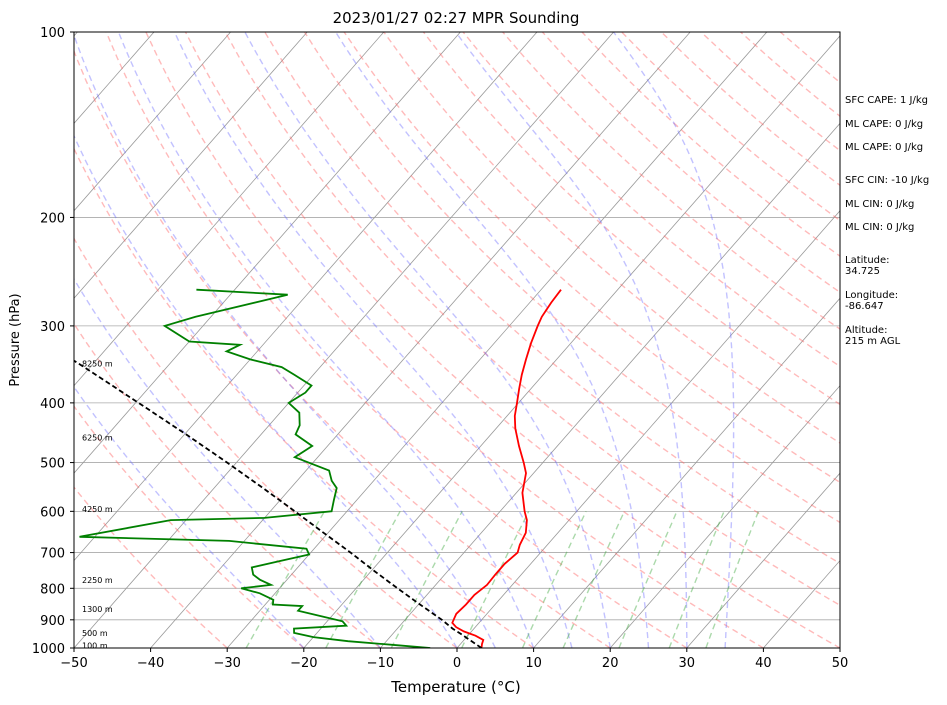 Image resolution: width=947 pixels, height=705 pixels. Describe the element at coordinates (150, 663) in the screenshot. I see `x-tick-label: −40` at that location.